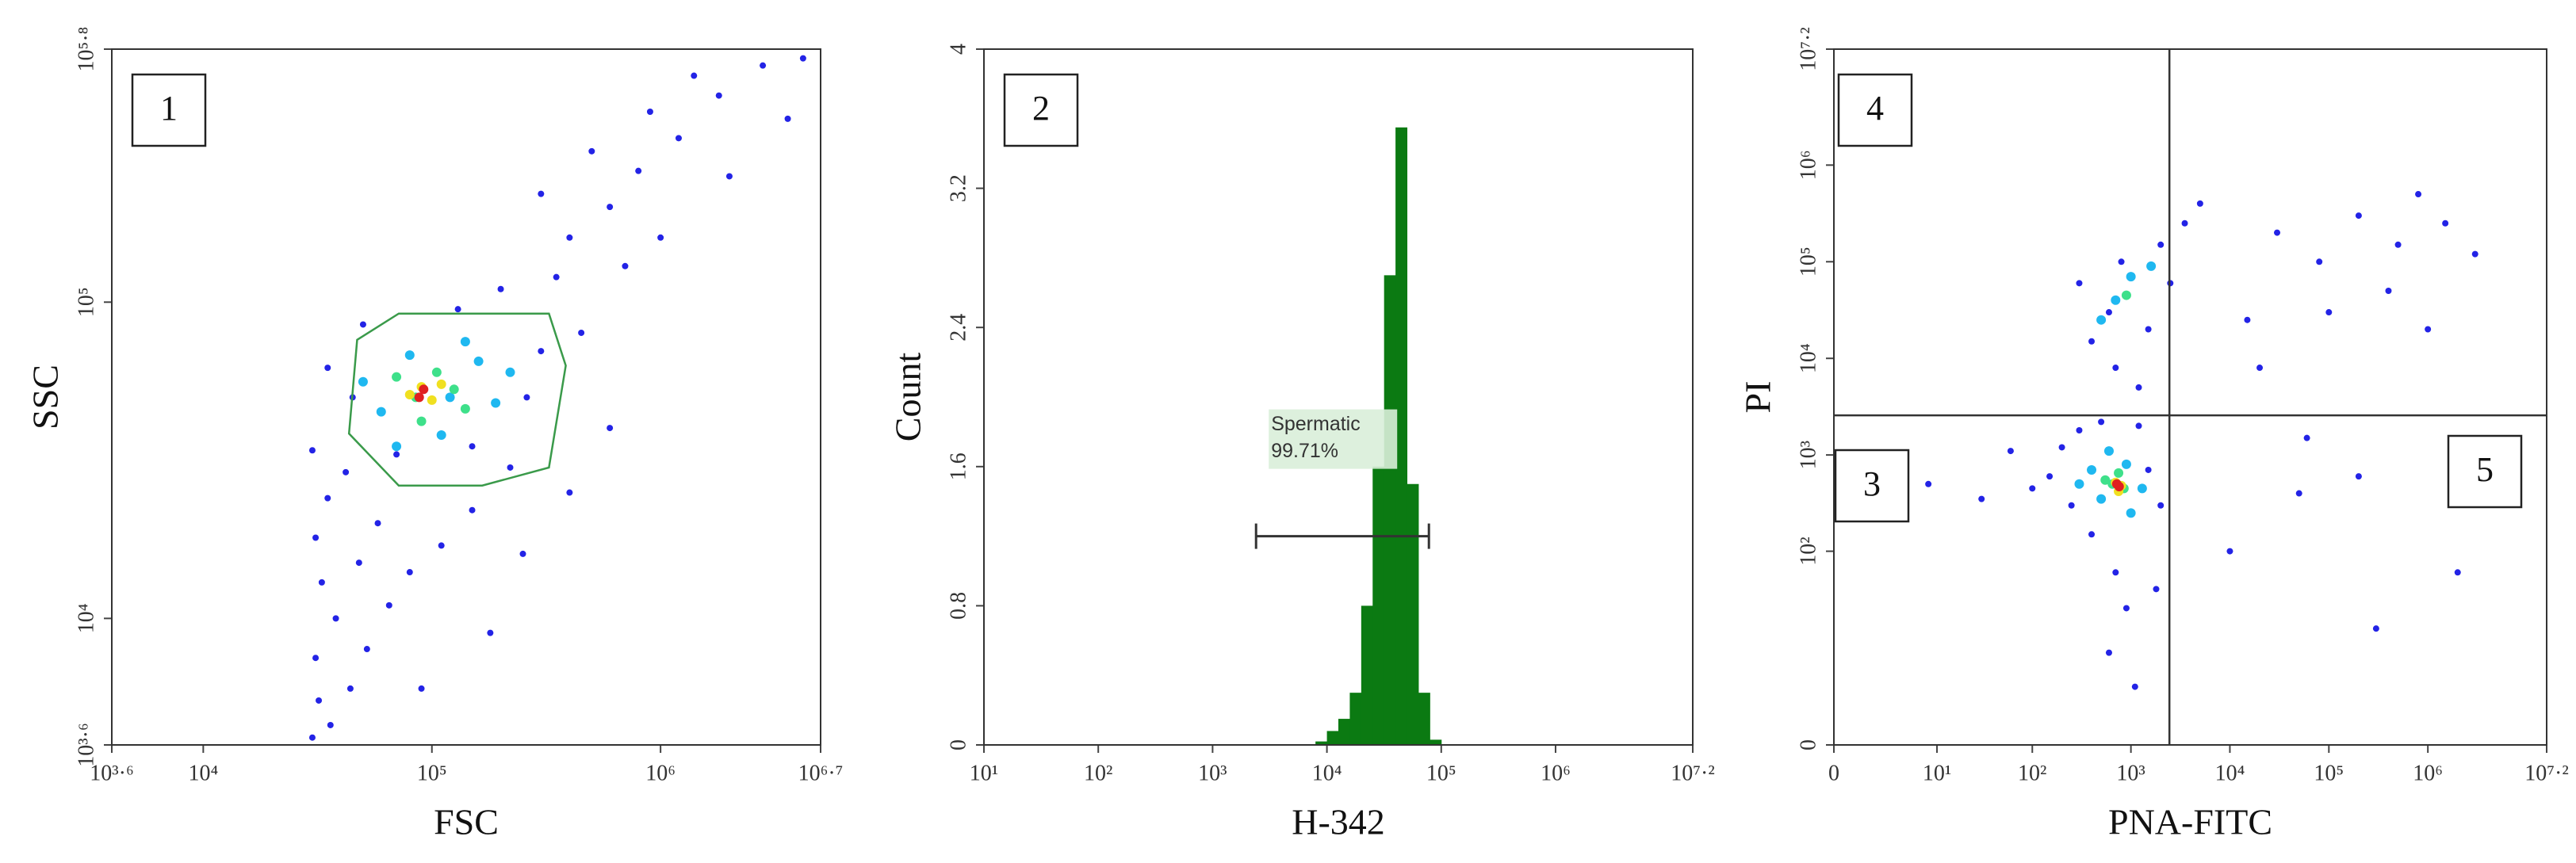  I want to click on y-tick-label: 10³, so click(1808, 455).